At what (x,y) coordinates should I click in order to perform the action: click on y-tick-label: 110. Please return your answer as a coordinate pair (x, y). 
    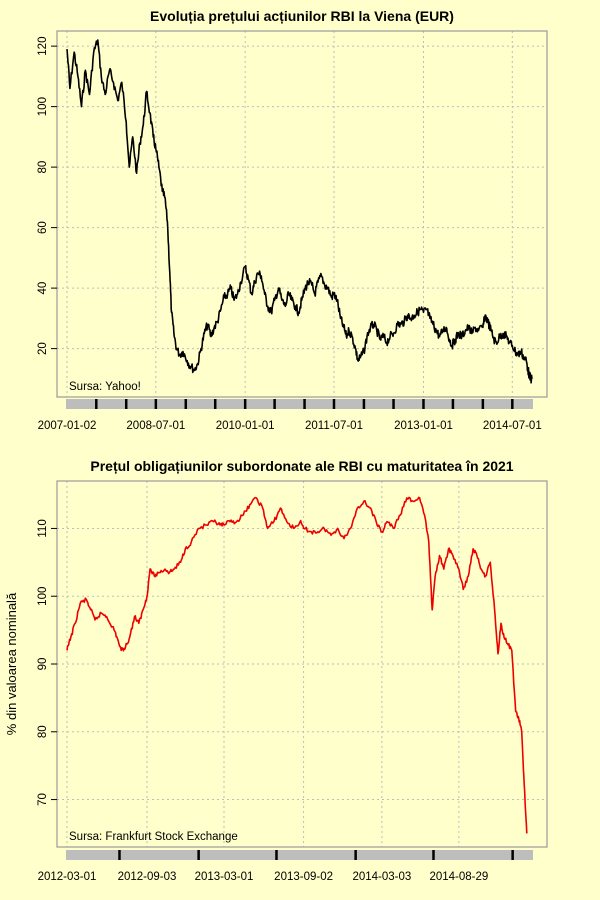
    Looking at the image, I should click on (43, 528).